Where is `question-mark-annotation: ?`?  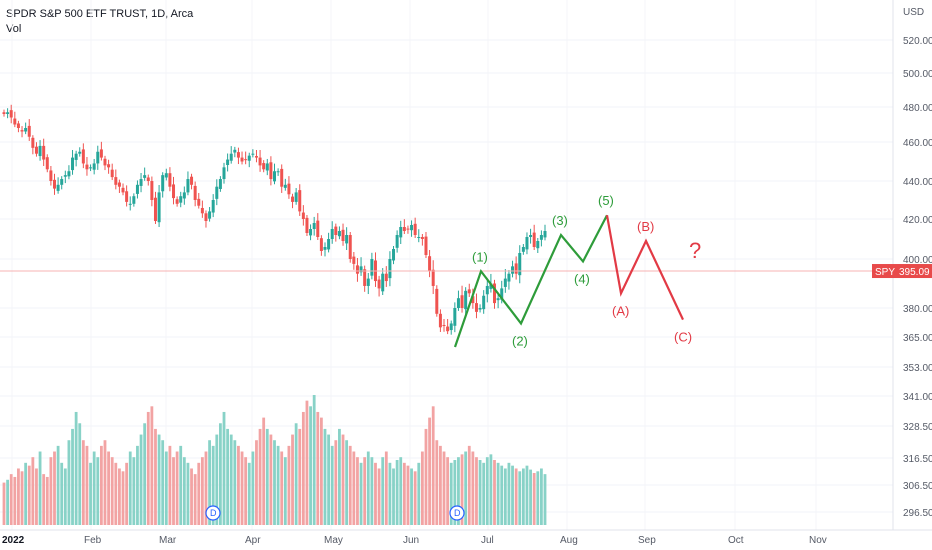
question-mark-annotation: ? is located at coordinates (695, 250).